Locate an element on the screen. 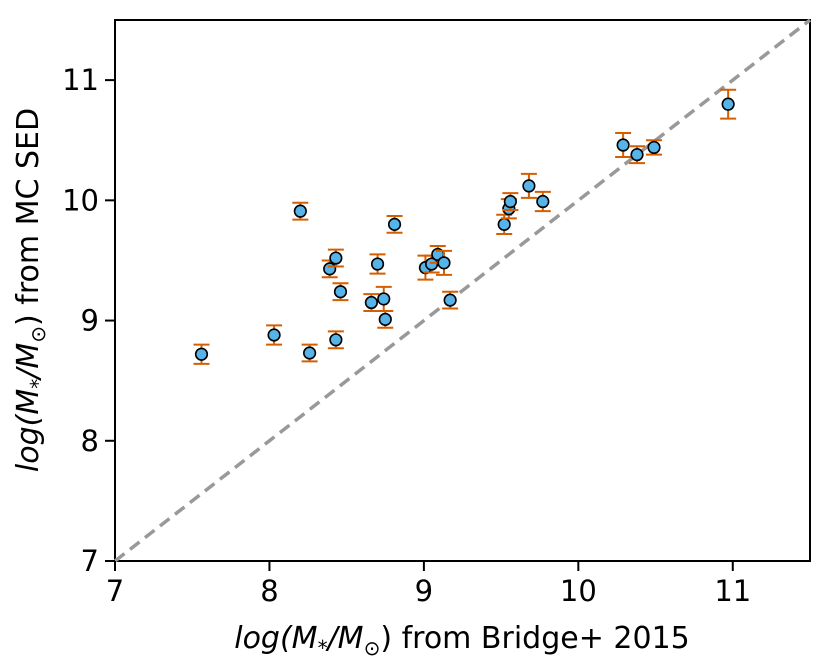 This screenshot has width=831, height=666. x-tick-label: 7 is located at coordinates (115, 591).